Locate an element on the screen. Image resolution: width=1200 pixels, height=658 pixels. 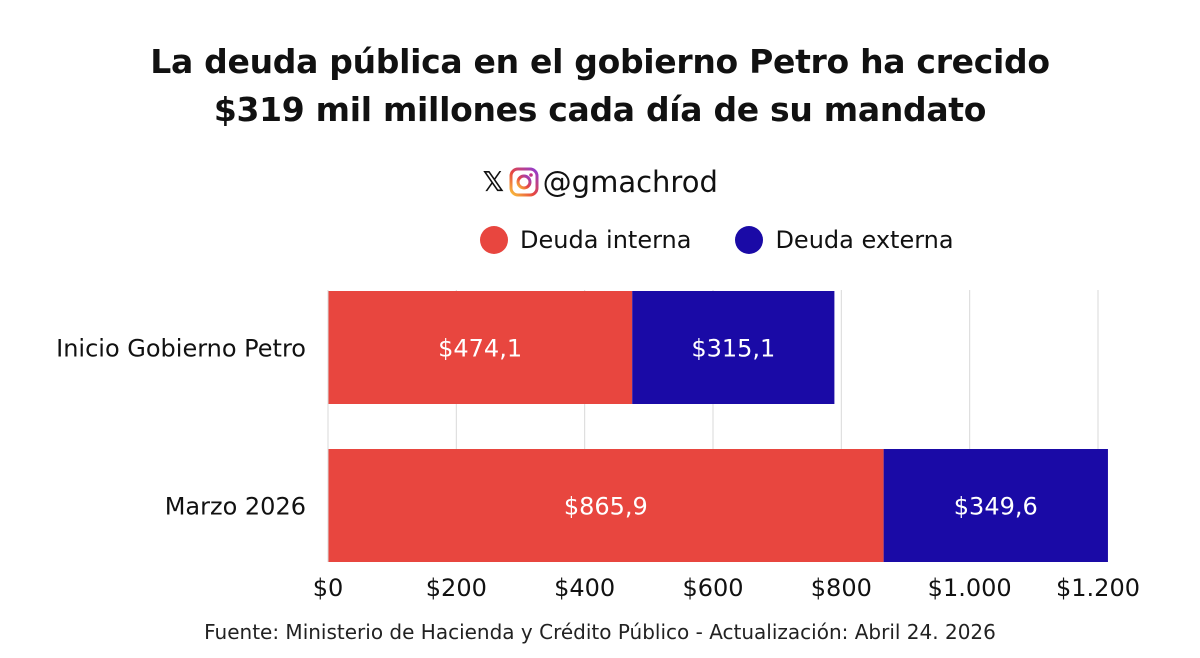
x-tick-label-600: $600 is located at coordinates (712, 588).